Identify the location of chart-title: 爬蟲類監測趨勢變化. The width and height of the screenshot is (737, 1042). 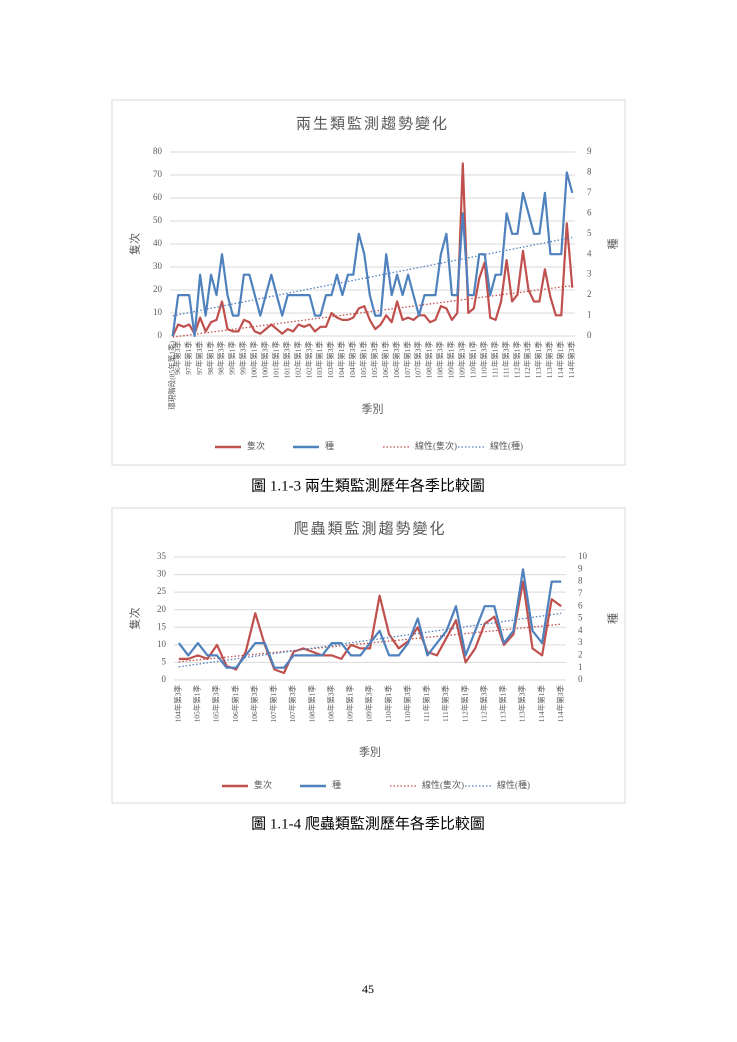
(369, 528).